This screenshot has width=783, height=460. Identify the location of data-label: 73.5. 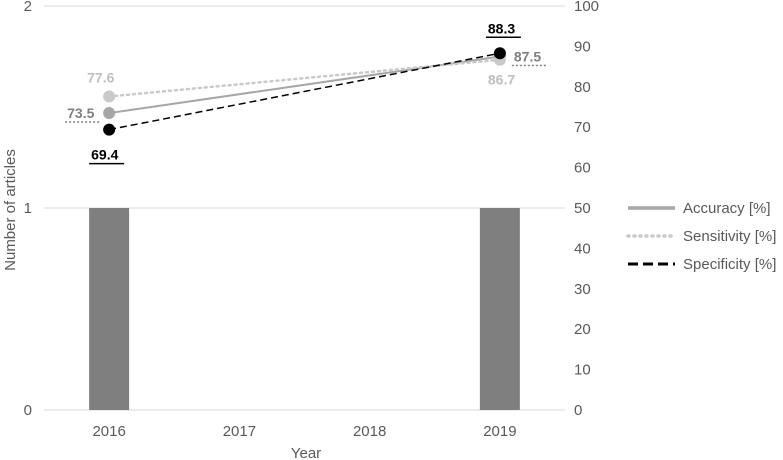
(80, 113).